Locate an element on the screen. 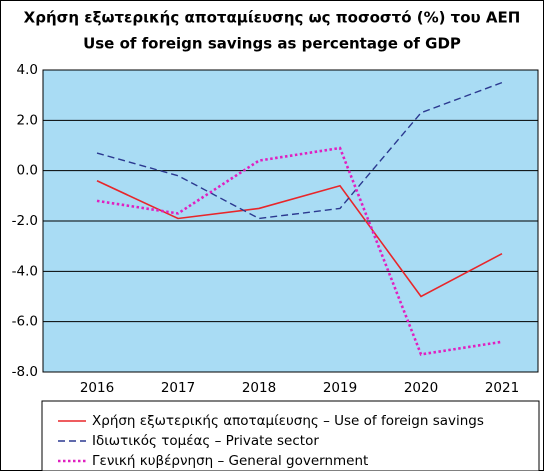  legend-box is located at coordinates (290, 435).